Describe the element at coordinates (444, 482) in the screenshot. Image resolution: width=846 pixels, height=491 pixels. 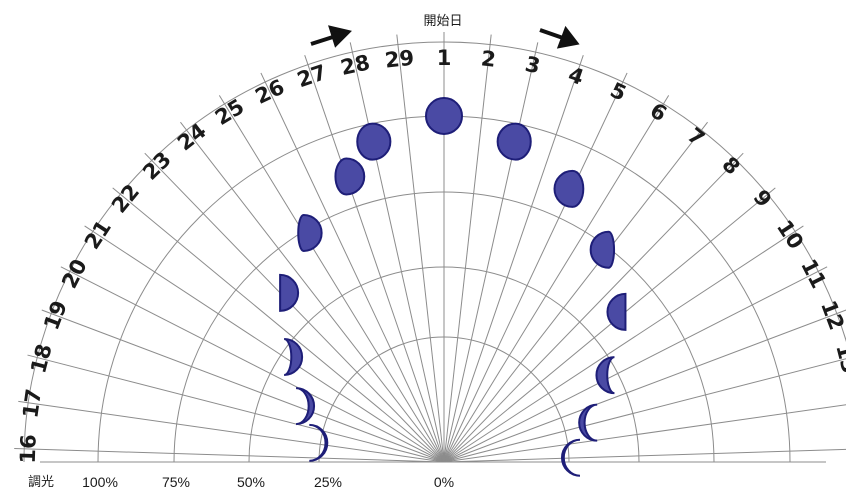
I see `axis-label-0: 0%` at that location.